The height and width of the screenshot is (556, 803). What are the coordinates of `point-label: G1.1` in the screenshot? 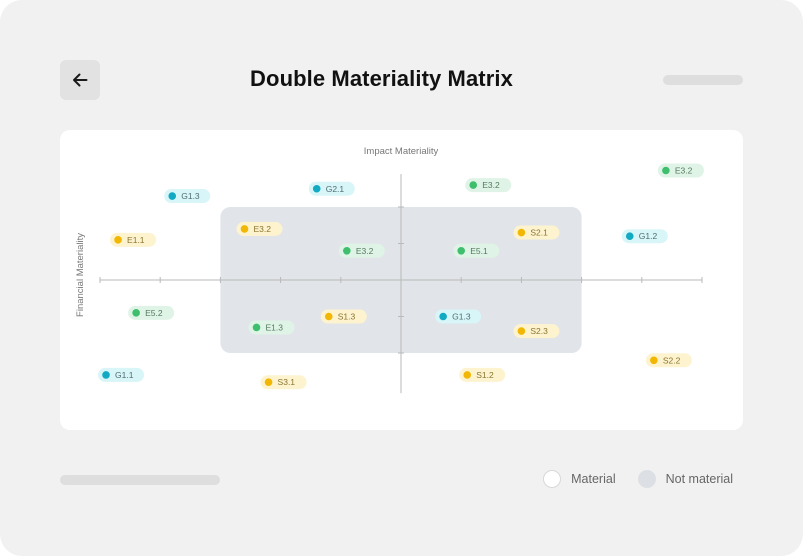 It's located at (124, 375).